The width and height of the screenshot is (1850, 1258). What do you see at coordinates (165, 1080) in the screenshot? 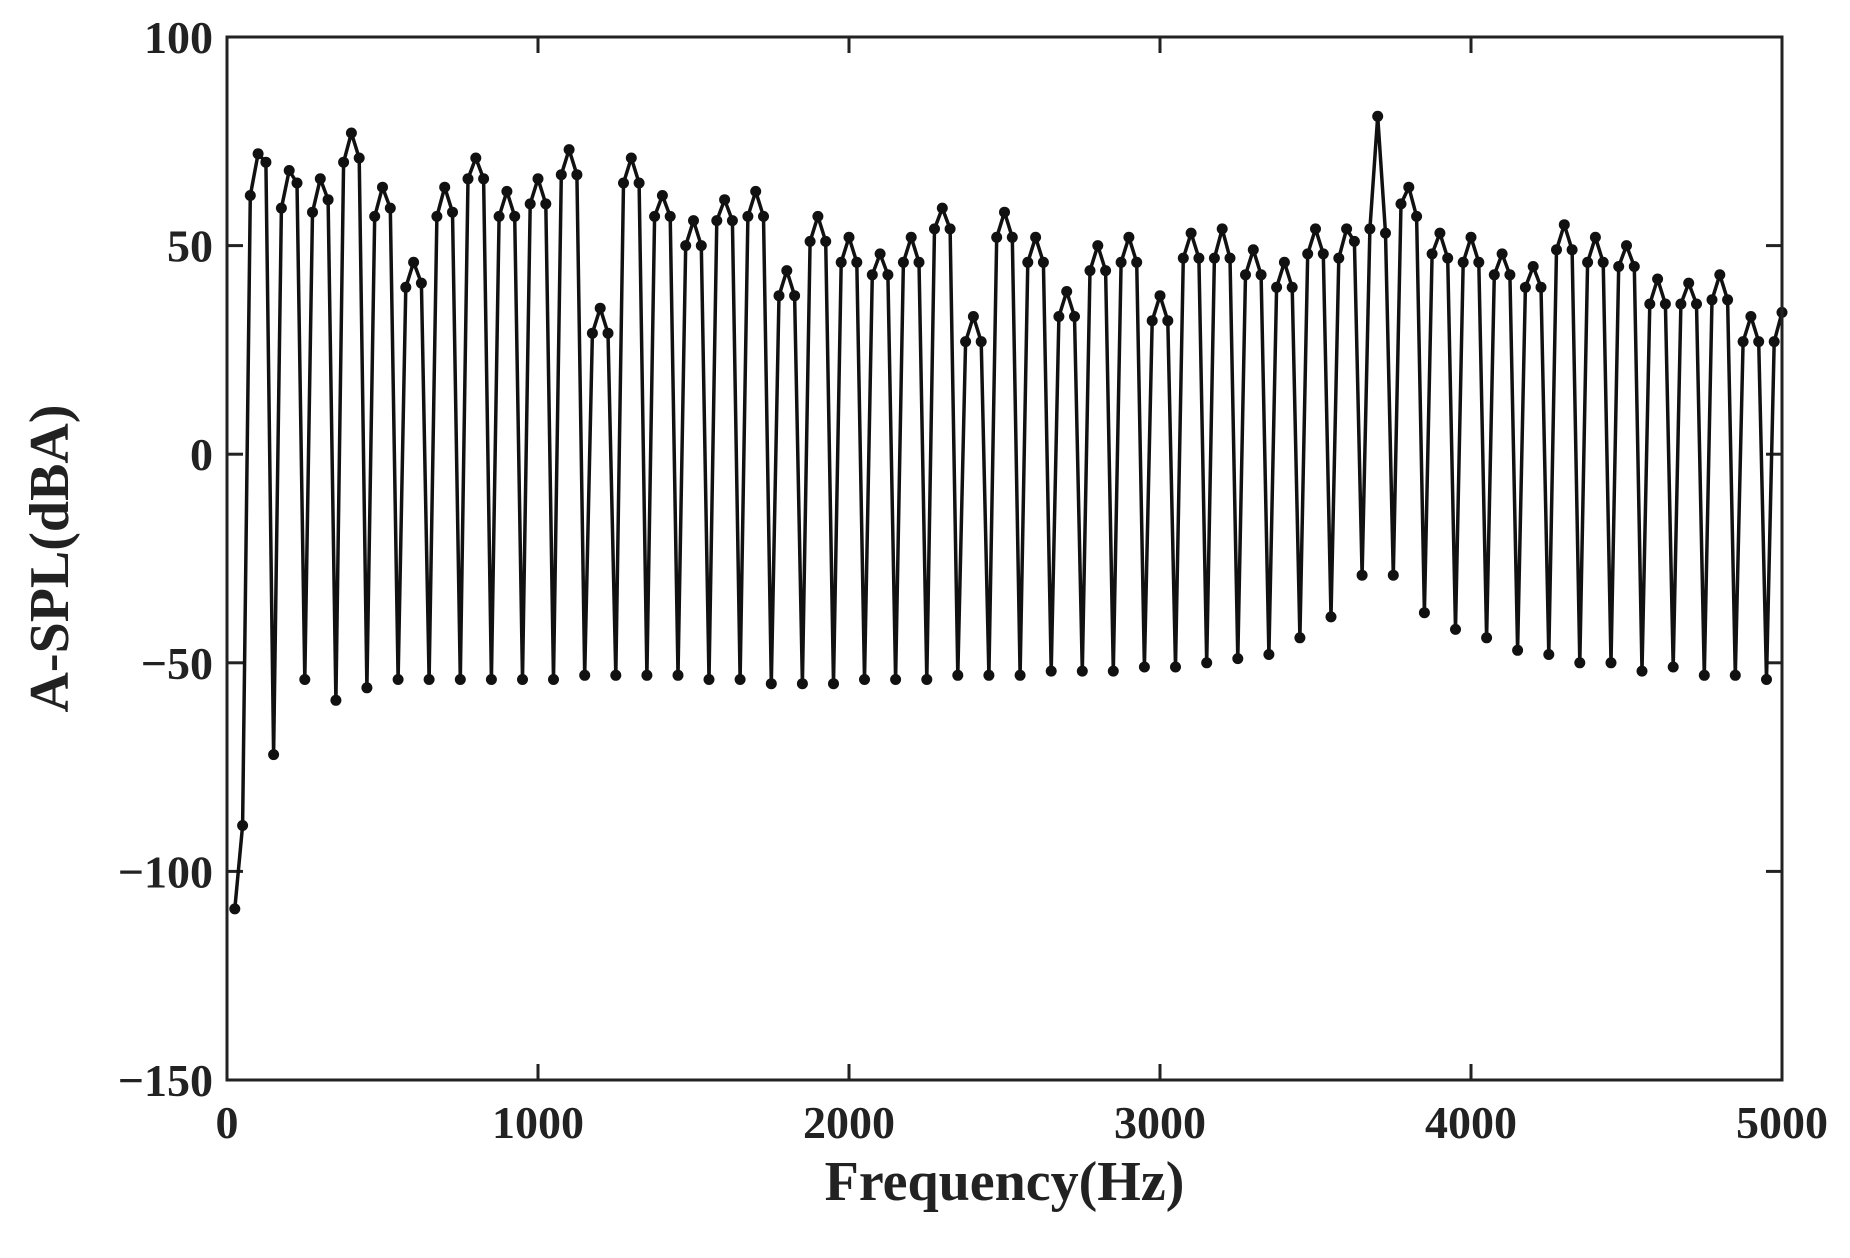
I see `y-tick-label: −150` at bounding box center [165, 1080].